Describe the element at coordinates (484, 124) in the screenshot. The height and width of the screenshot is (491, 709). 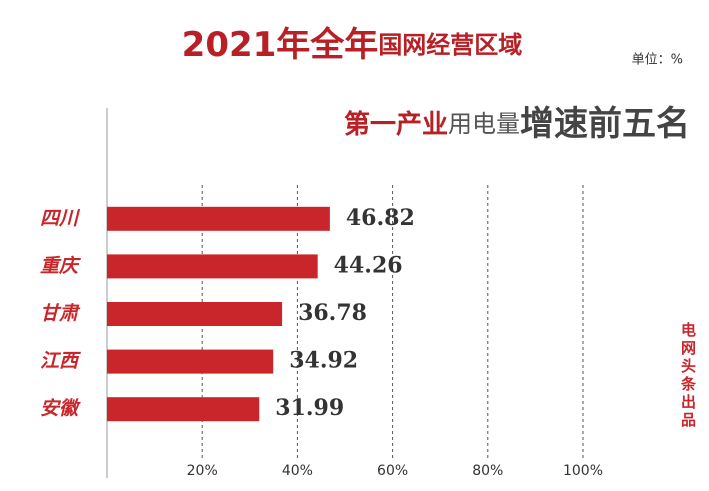
I see `subtitle-mid: 用电量` at that location.